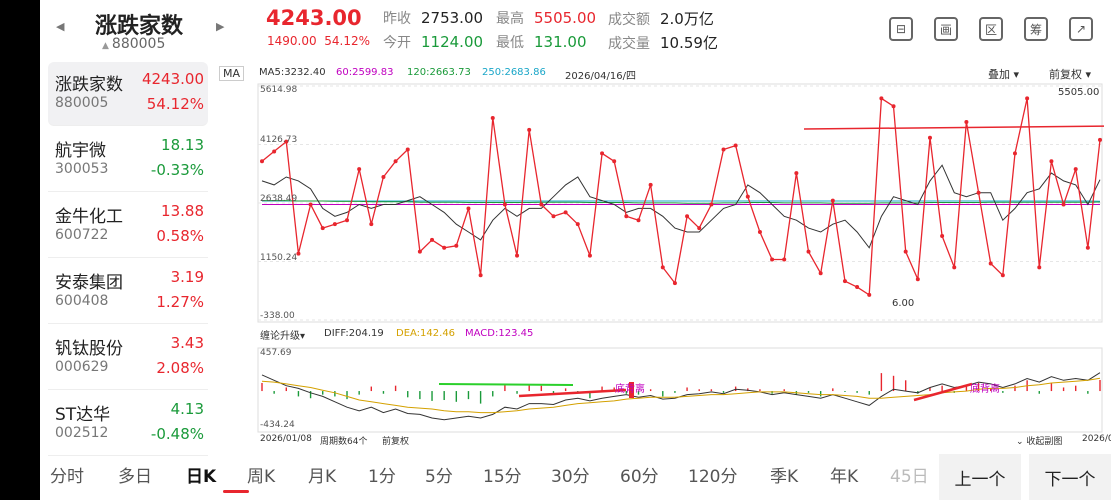 Image resolution: width=1111 pixels, height=500 pixels. What do you see at coordinates (901, 29) in the screenshot?
I see `minimize-icon: ⊟` at bounding box center [901, 29].